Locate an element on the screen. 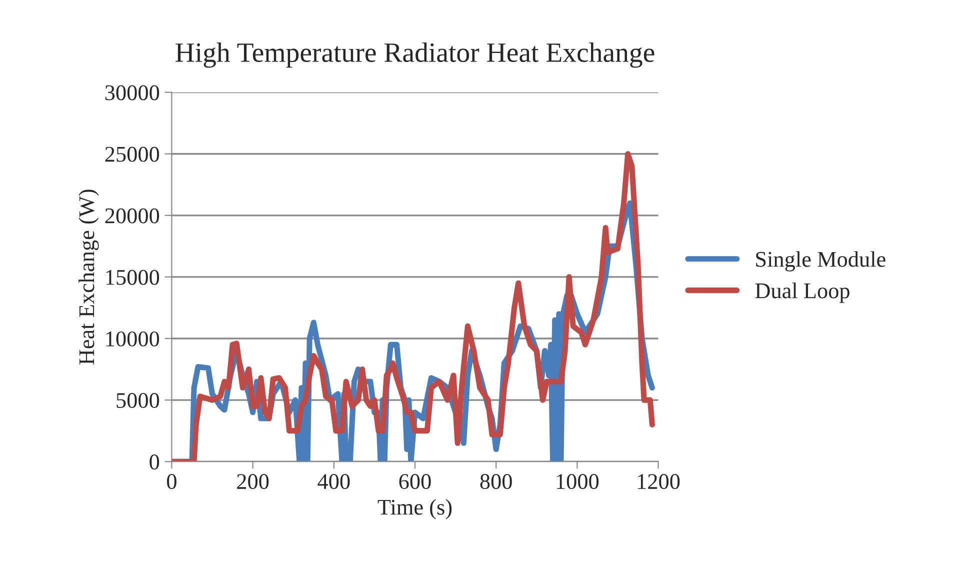 This screenshot has height=577, width=954. x-tick-label: 400 is located at coordinates (334, 482).